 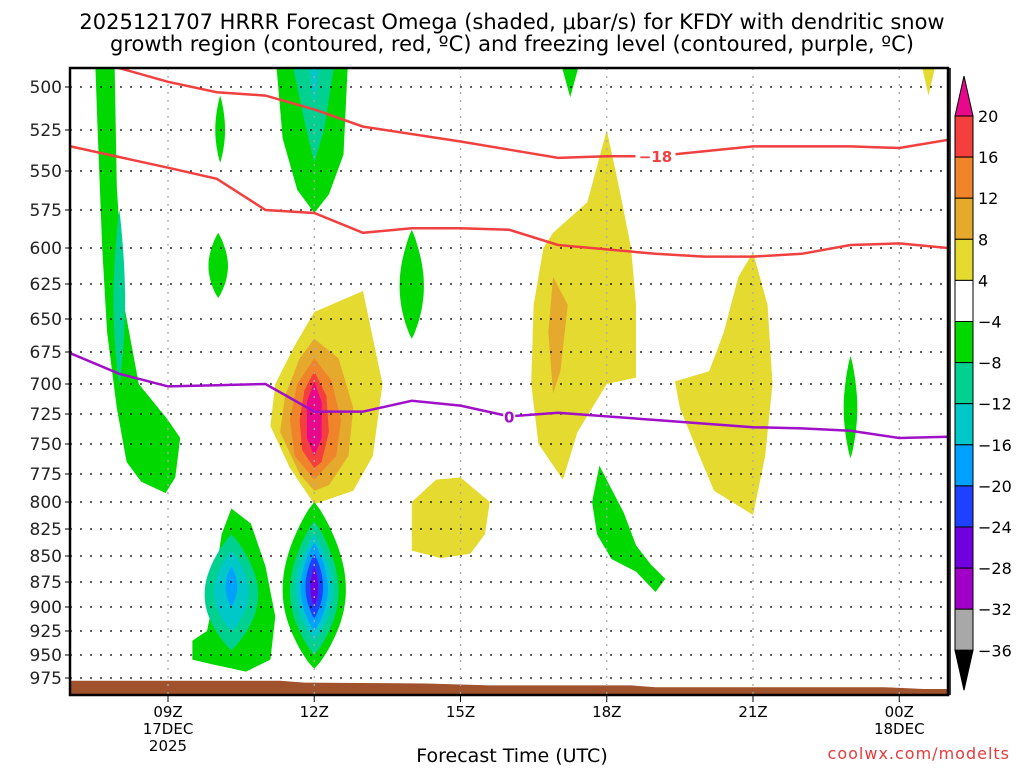 What do you see at coordinates (995, 486) in the screenshot?
I see `colorbar-label: −20` at bounding box center [995, 486].